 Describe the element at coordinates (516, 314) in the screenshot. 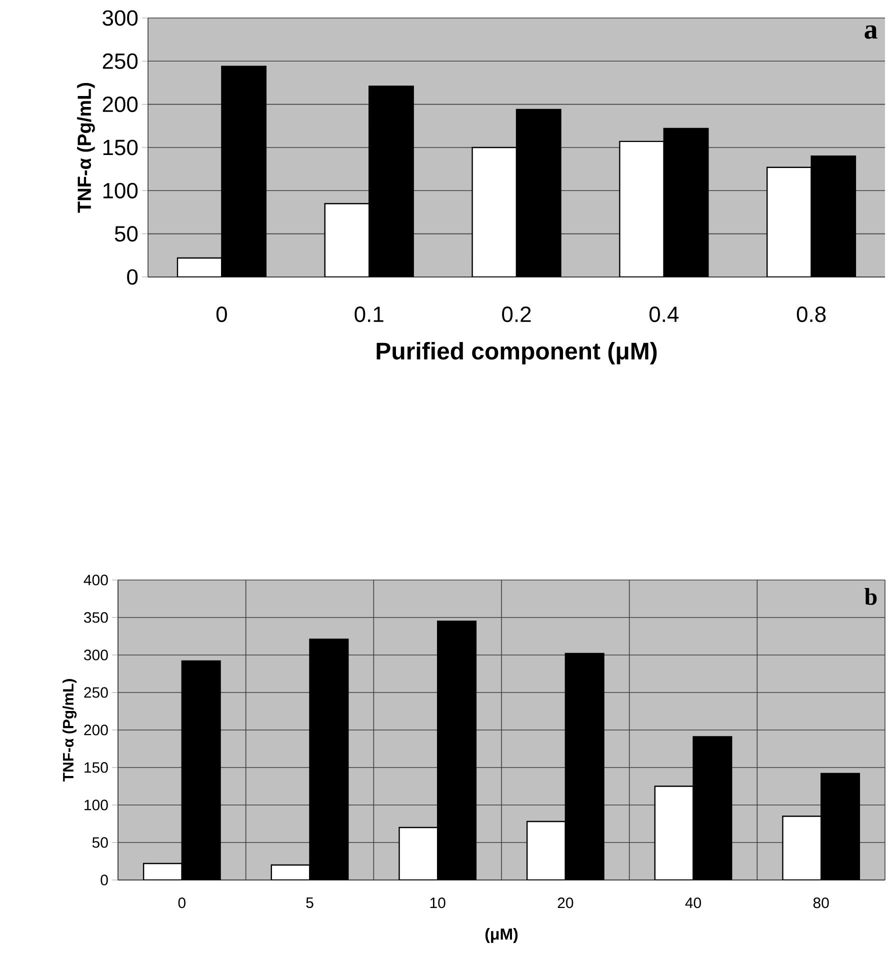

I see `x-tick-label: 0.2` at that location.